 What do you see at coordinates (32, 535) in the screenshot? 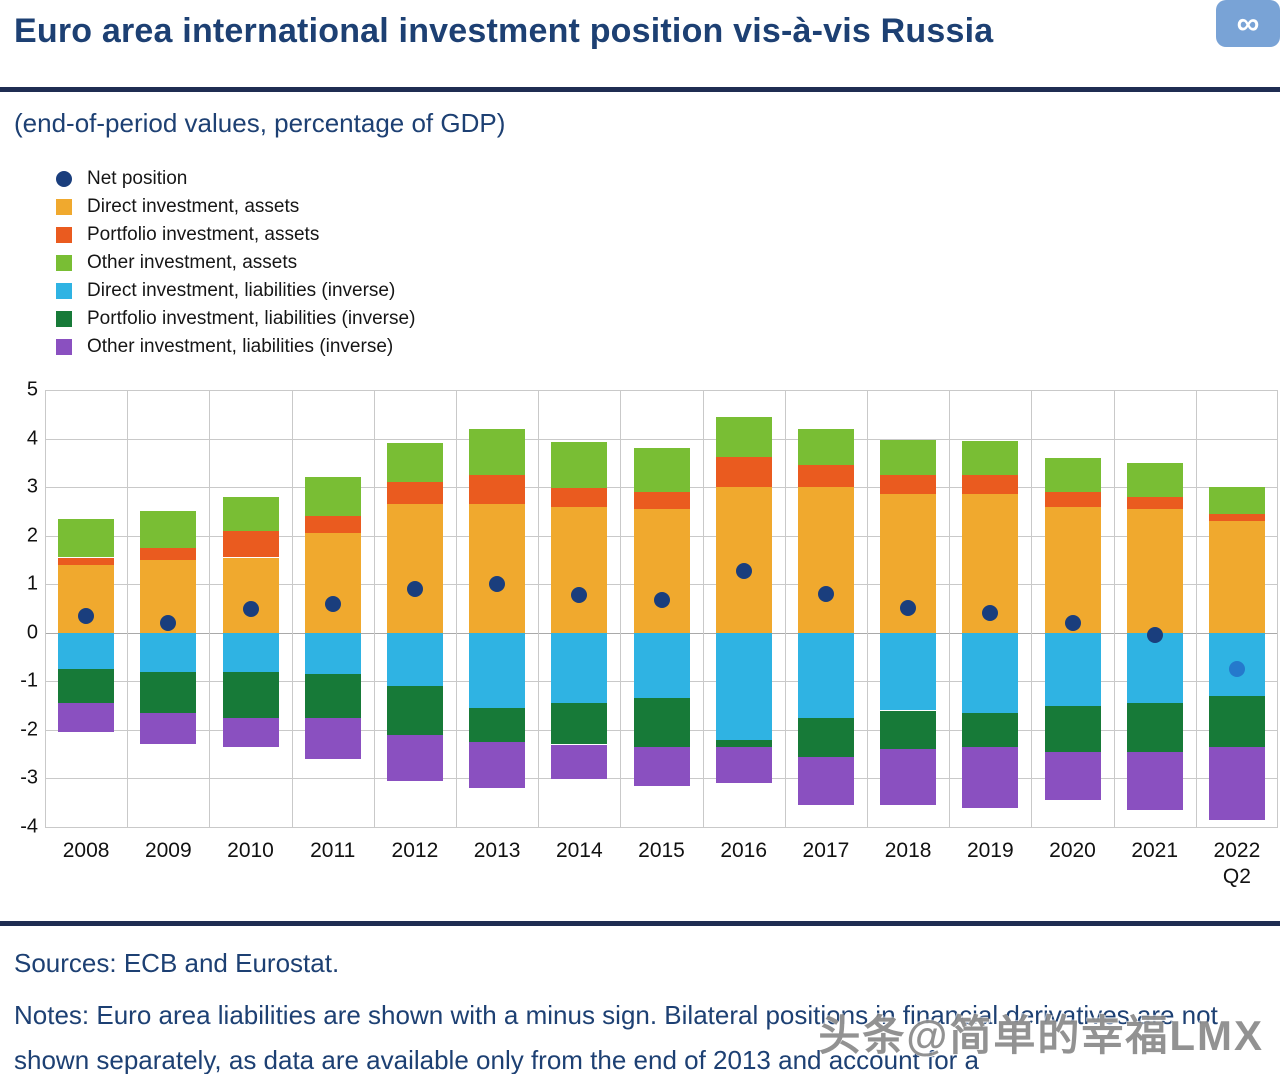
I see `y-axis-tick-label: 2` at bounding box center [32, 535].